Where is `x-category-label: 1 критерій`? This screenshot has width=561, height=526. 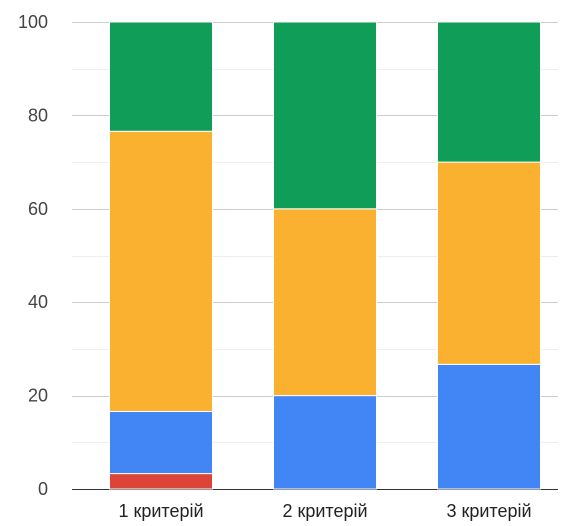
x-category-label: 1 критерій is located at coordinates (160, 511).